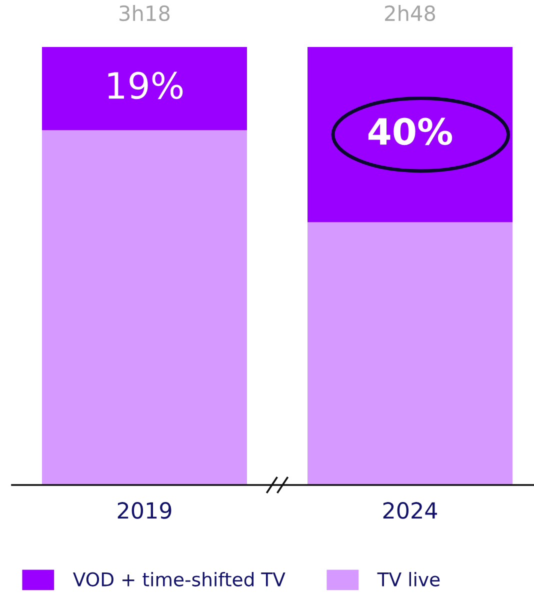 The width and height of the screenshot is (534, 604). I want to click on data-label: 19%, so click(145, 86).